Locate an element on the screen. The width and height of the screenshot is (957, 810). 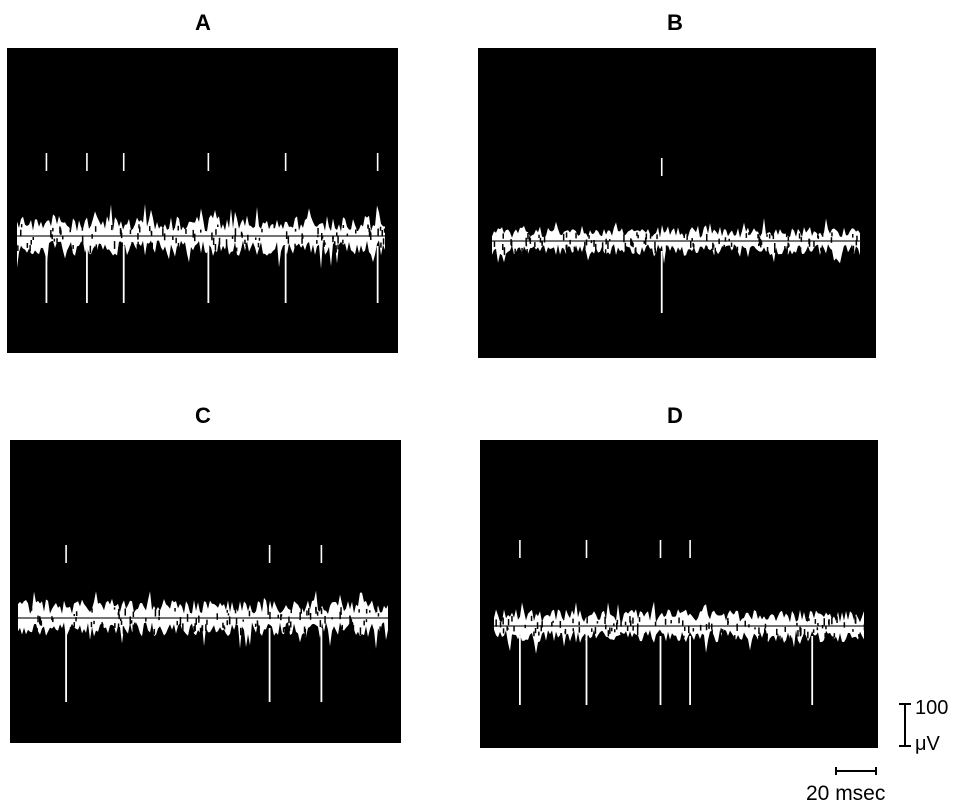
panel-label-a: A is located at coordinates (203, 22).